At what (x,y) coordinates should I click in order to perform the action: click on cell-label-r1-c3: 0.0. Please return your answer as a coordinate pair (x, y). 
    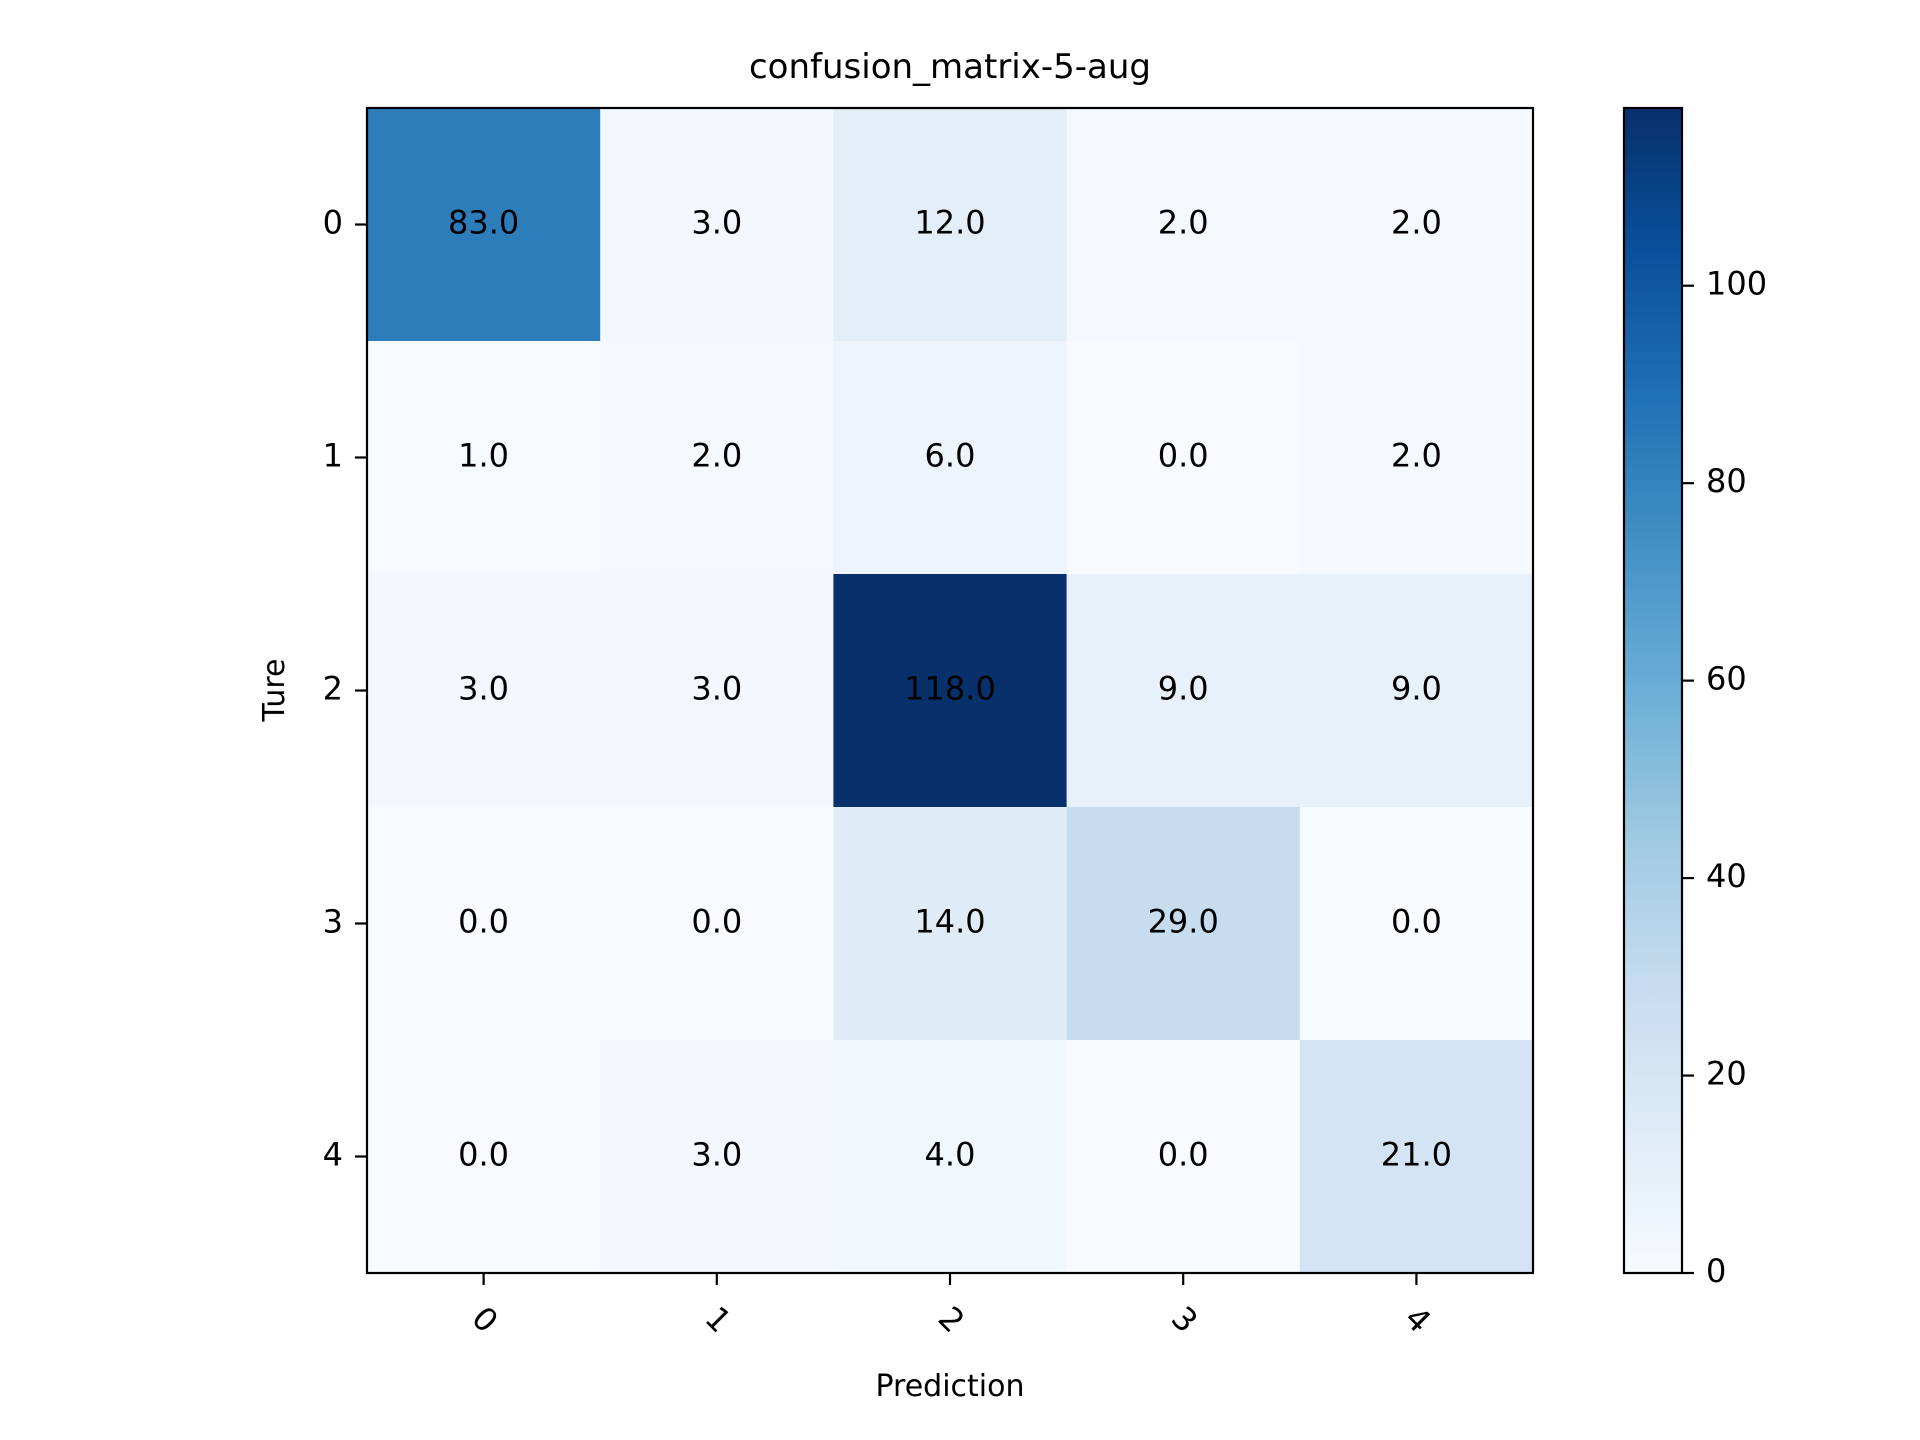
    Looking at the image, I should click on (1183, 456).